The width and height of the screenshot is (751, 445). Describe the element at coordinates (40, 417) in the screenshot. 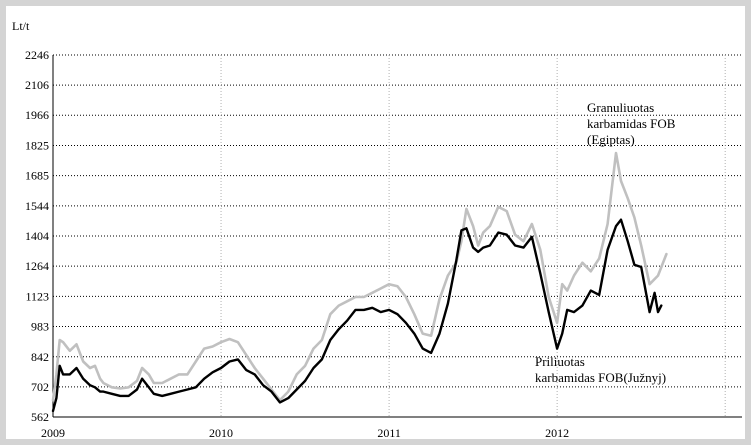

I see `y-tick-label: 562` at that location.